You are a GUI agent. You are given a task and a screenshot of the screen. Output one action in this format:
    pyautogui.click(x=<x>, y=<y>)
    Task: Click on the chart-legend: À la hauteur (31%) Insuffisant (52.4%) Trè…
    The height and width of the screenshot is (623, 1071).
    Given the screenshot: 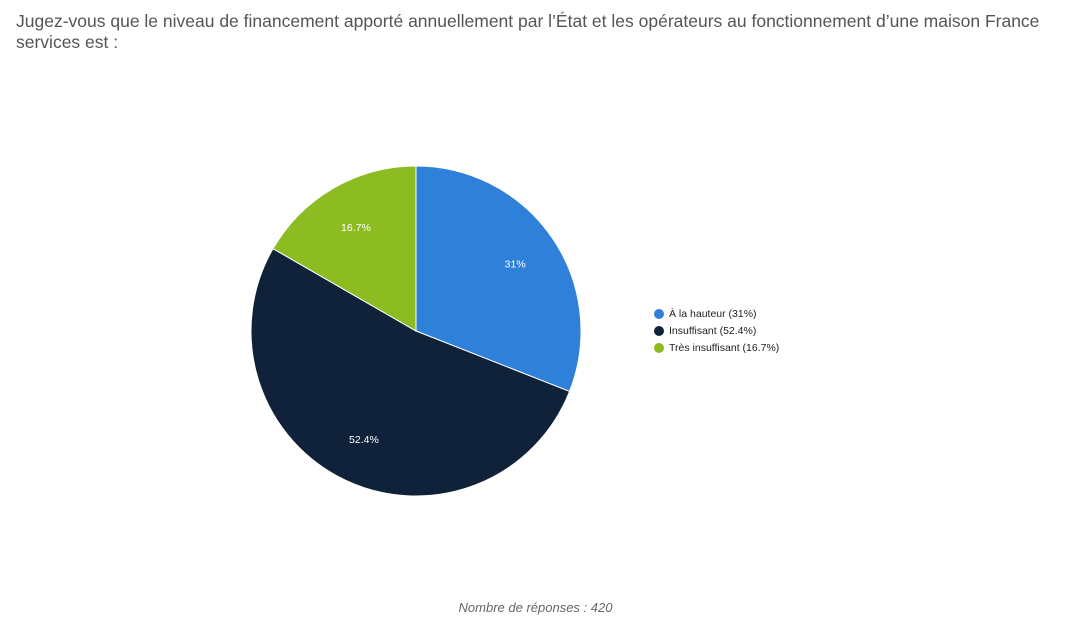 What is the action you would take?
    pyautogui.click(x=716, y=330)
    